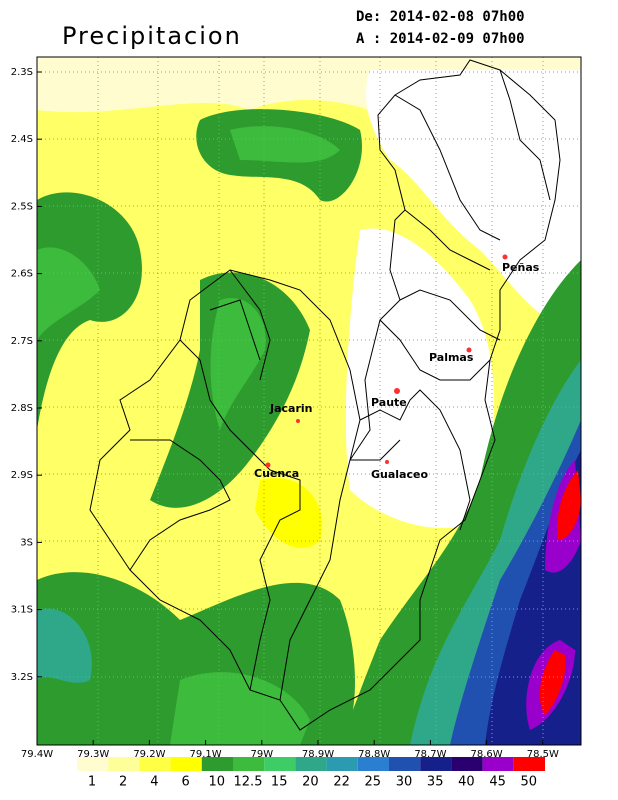 The width and height of the screenshot is (618, 800). Describe the element at coordinates (93, 754) in the screenshot. I see `lon-label: 79.3W` at that location.